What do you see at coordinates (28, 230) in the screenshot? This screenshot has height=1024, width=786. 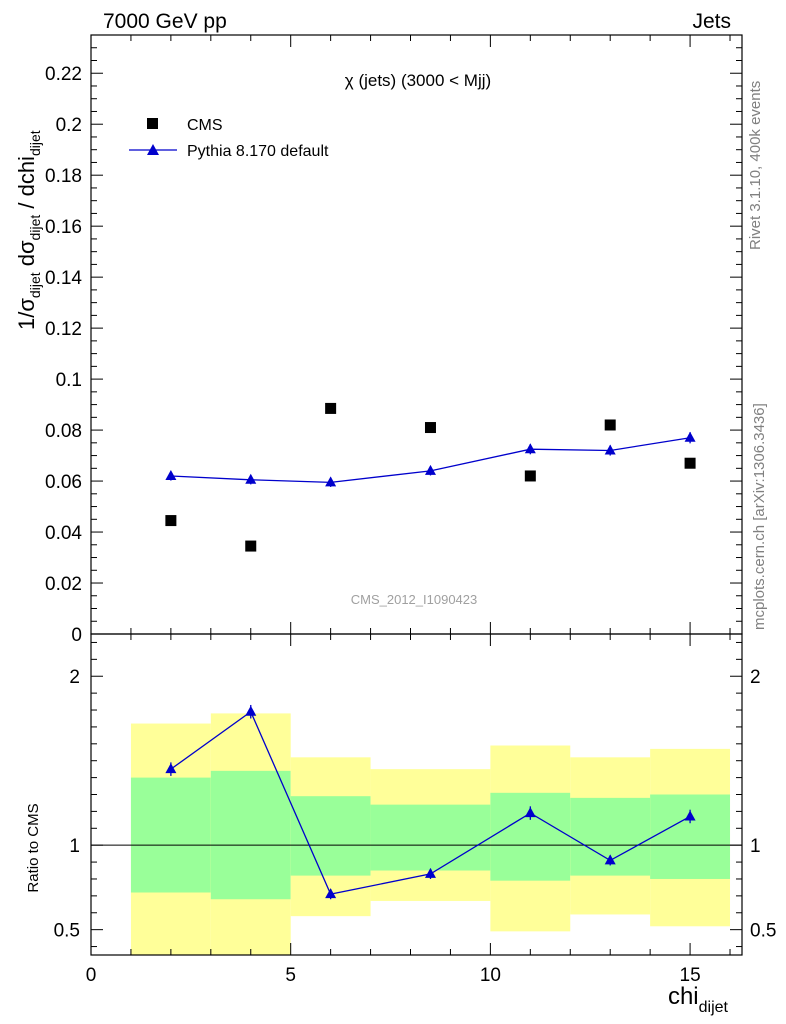 I see `main-y-axis-label: 1/σdijet dσdijet / dchidijet` at bounding box center [28, 230].